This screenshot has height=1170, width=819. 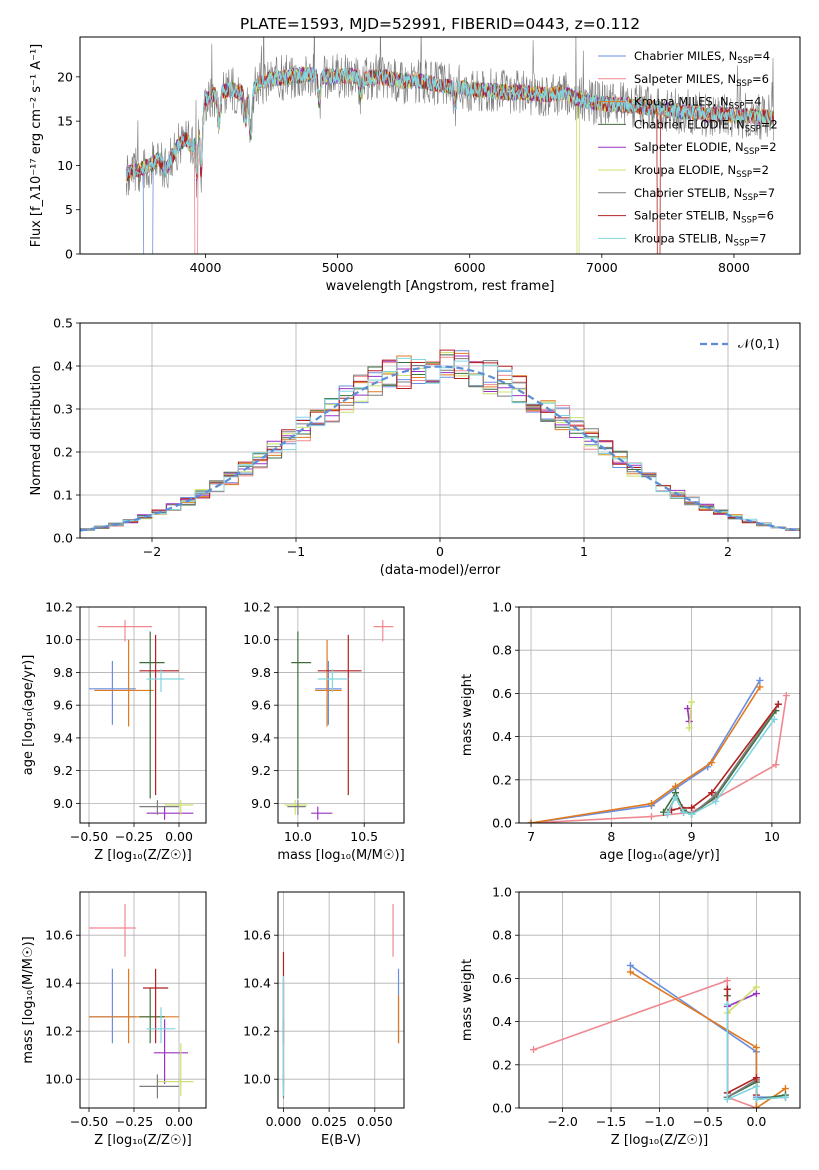 What do you see at coordinates (440, 551) in the screenshot?
I see `x-tick-label: 0` at bounding box center [440, 551].